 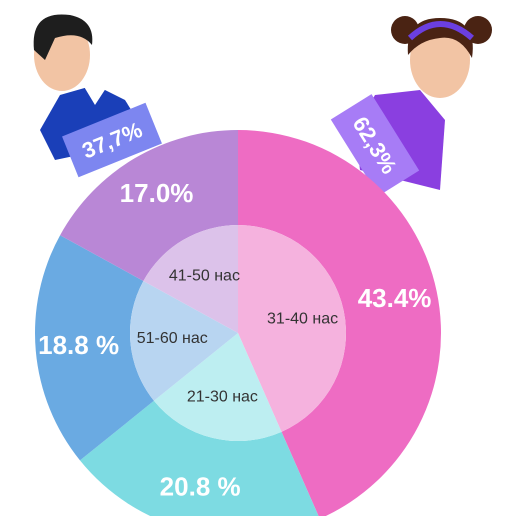 What do you see at coordinates (411, 106) in the screenshot?
I see `female-figure: 62,3%` at bounding box center [411, 106].